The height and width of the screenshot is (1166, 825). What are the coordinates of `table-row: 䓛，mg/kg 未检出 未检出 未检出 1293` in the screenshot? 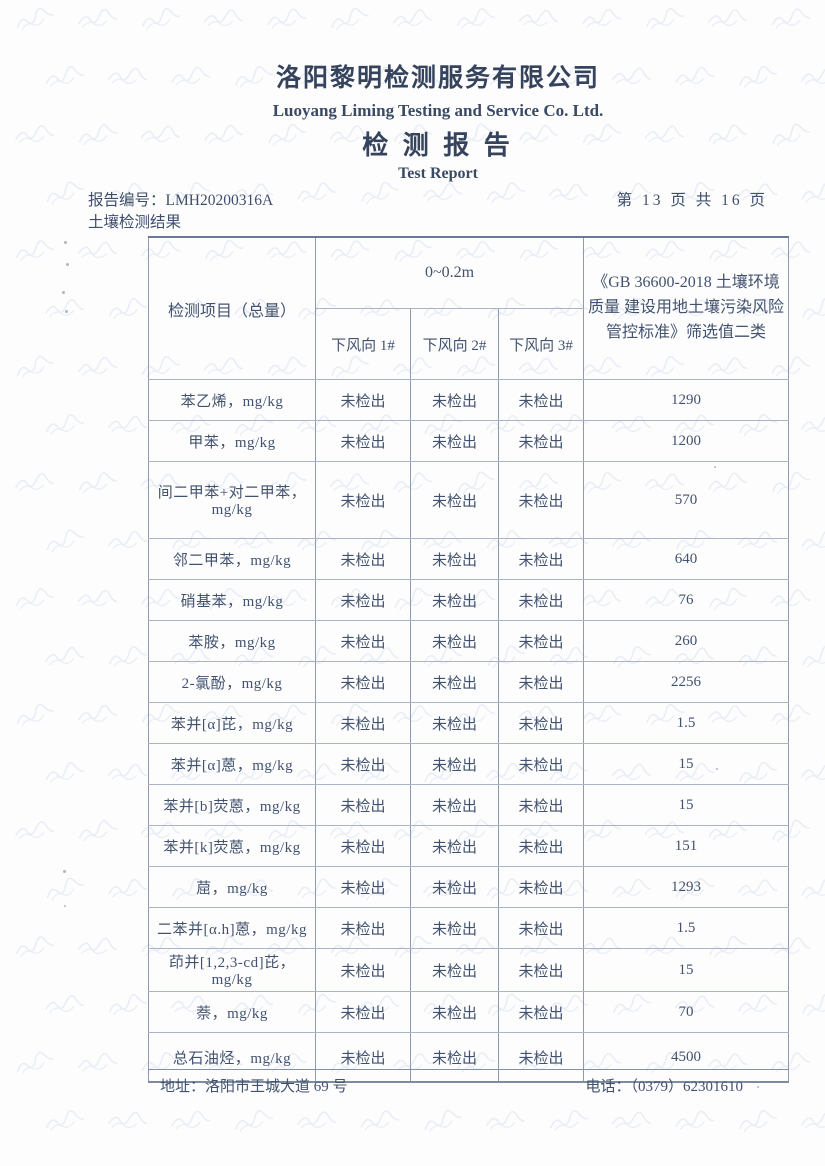 It's located at (469, 887).